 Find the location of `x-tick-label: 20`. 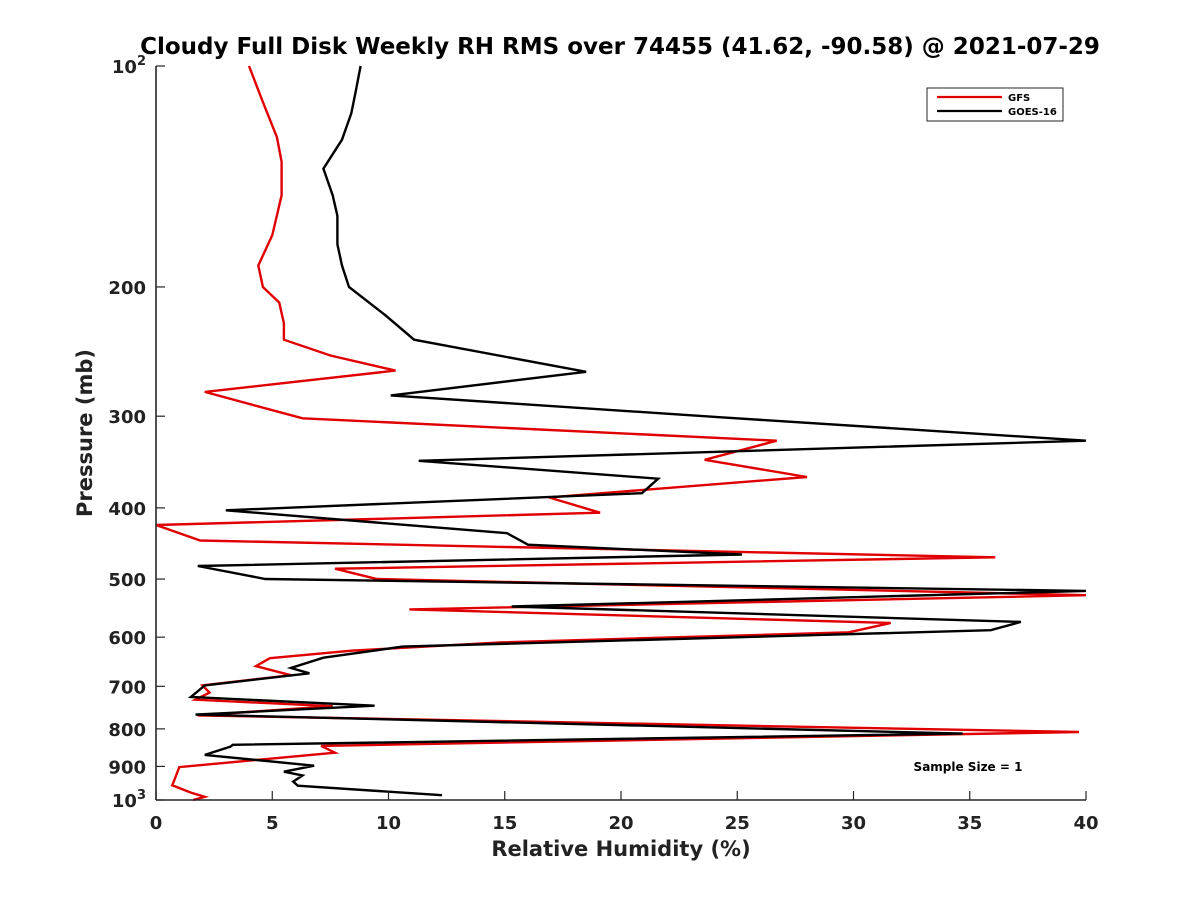

x-tick-label: 20 is located at coordinates (620, 823).